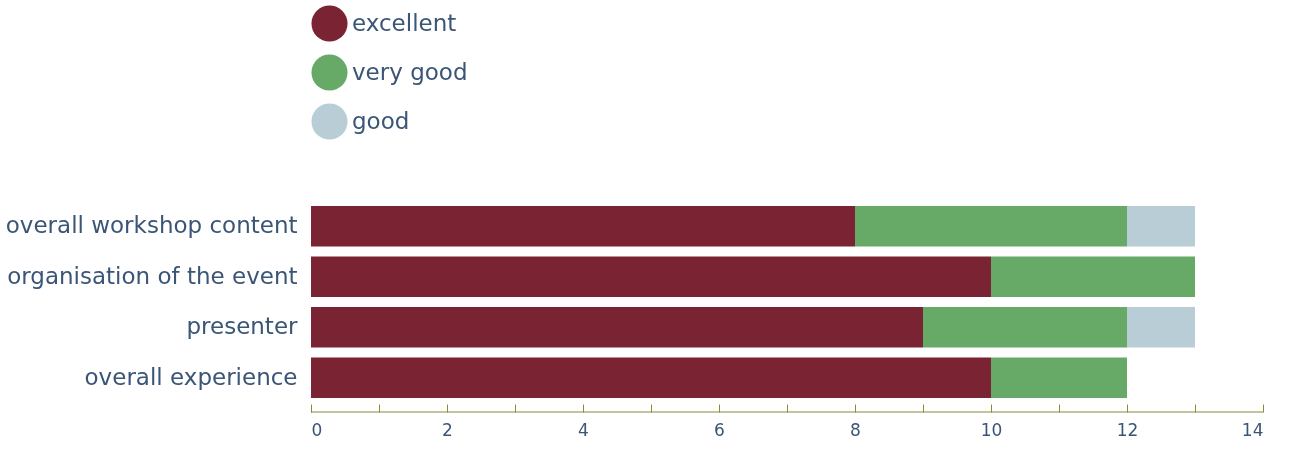  I want to click on y-tick-label: overall experience, so click(191, 376).